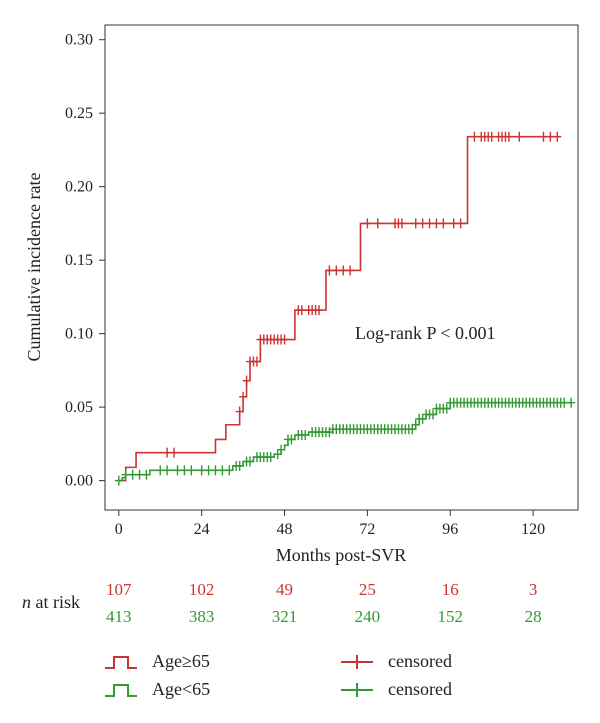 This screenshot has width=600, height=723. I want to click on risk-count-age-lt65: 28, so click(533, 616).